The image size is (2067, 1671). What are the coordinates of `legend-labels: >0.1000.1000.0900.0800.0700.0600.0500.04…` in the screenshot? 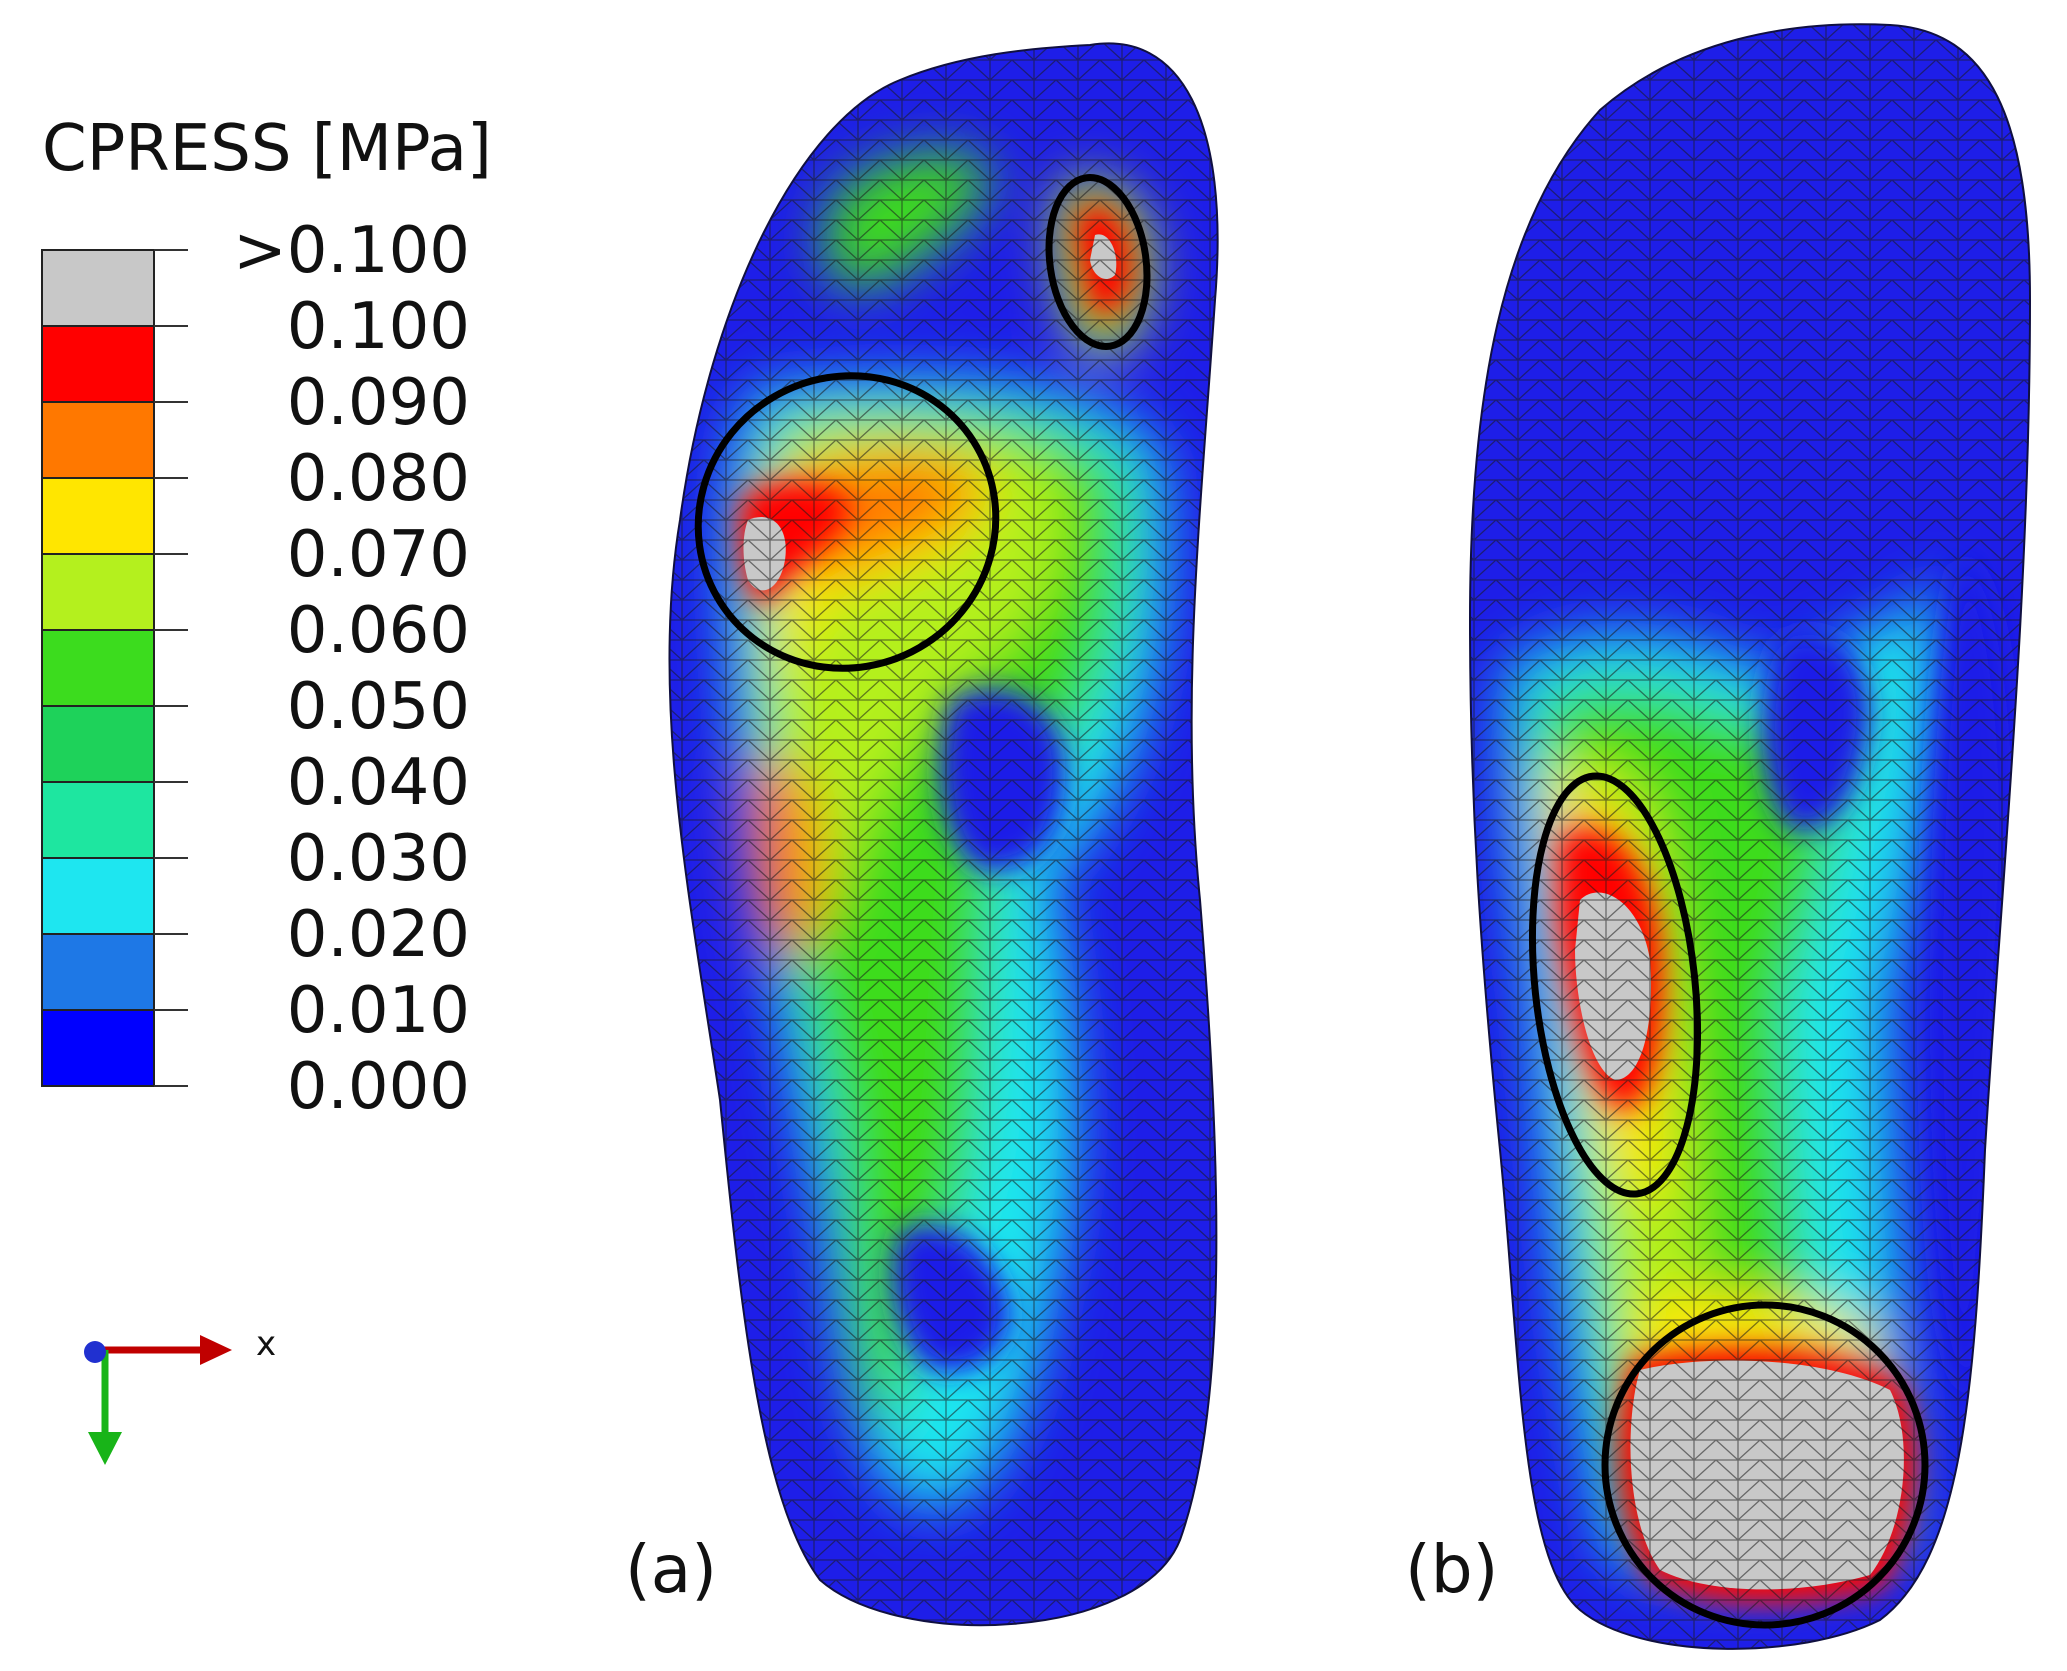 It's located at (351, 669).